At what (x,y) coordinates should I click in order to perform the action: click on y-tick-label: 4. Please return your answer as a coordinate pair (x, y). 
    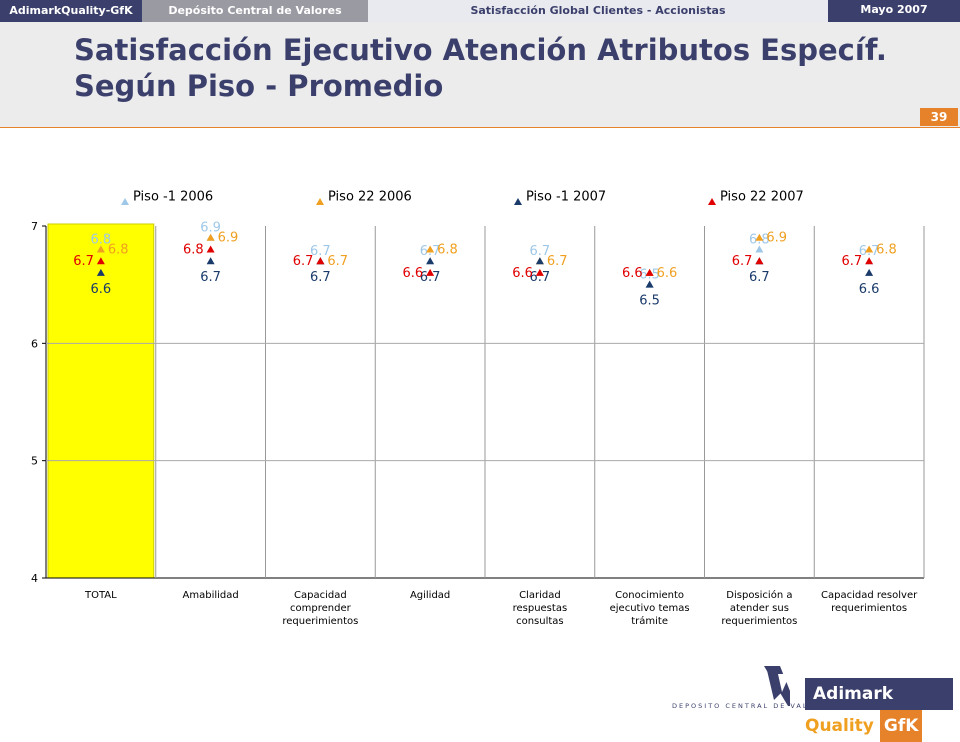
    Looking at the image, I should click on (34, 578).